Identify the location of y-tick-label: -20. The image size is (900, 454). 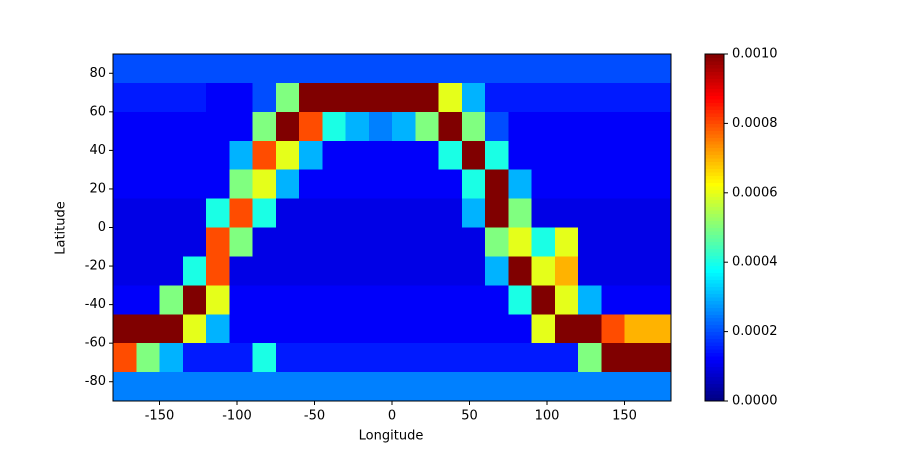
(95, 266).